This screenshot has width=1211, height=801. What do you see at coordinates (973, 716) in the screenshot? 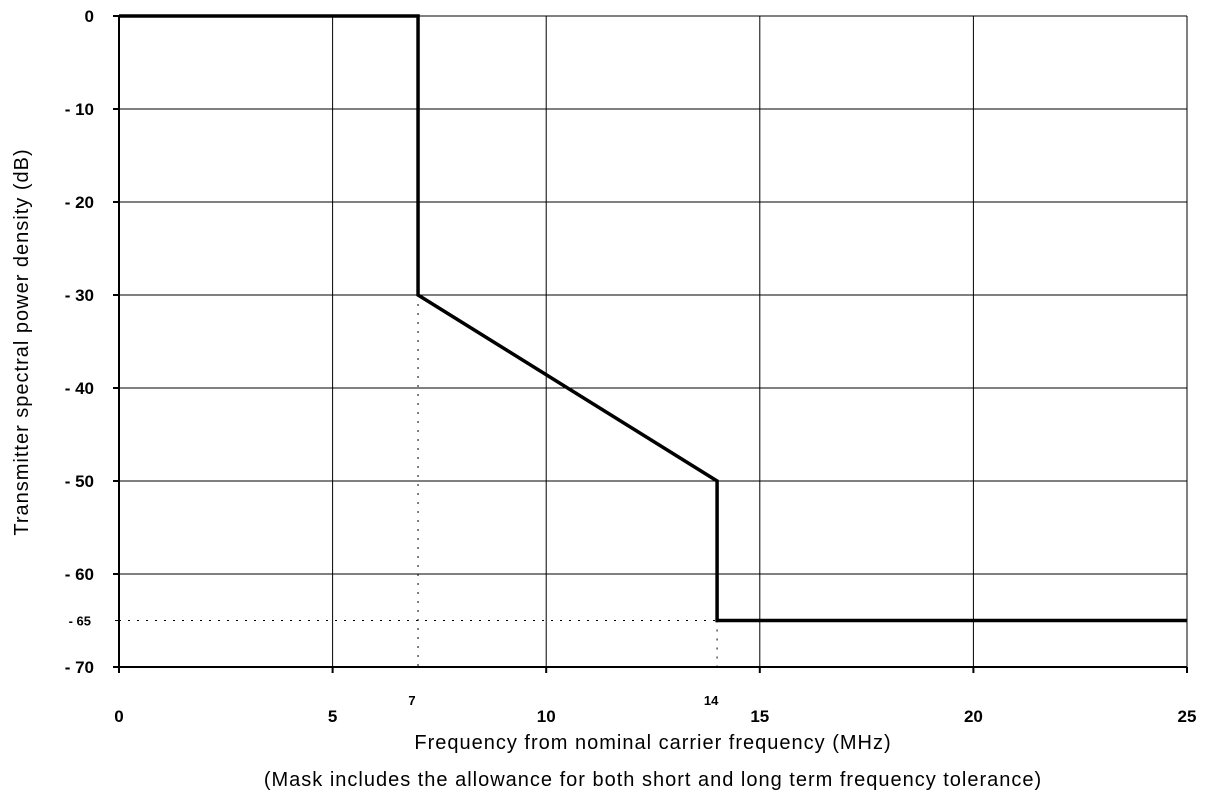
I see `x-tick-label: 20` at bounding box center [973, 716].